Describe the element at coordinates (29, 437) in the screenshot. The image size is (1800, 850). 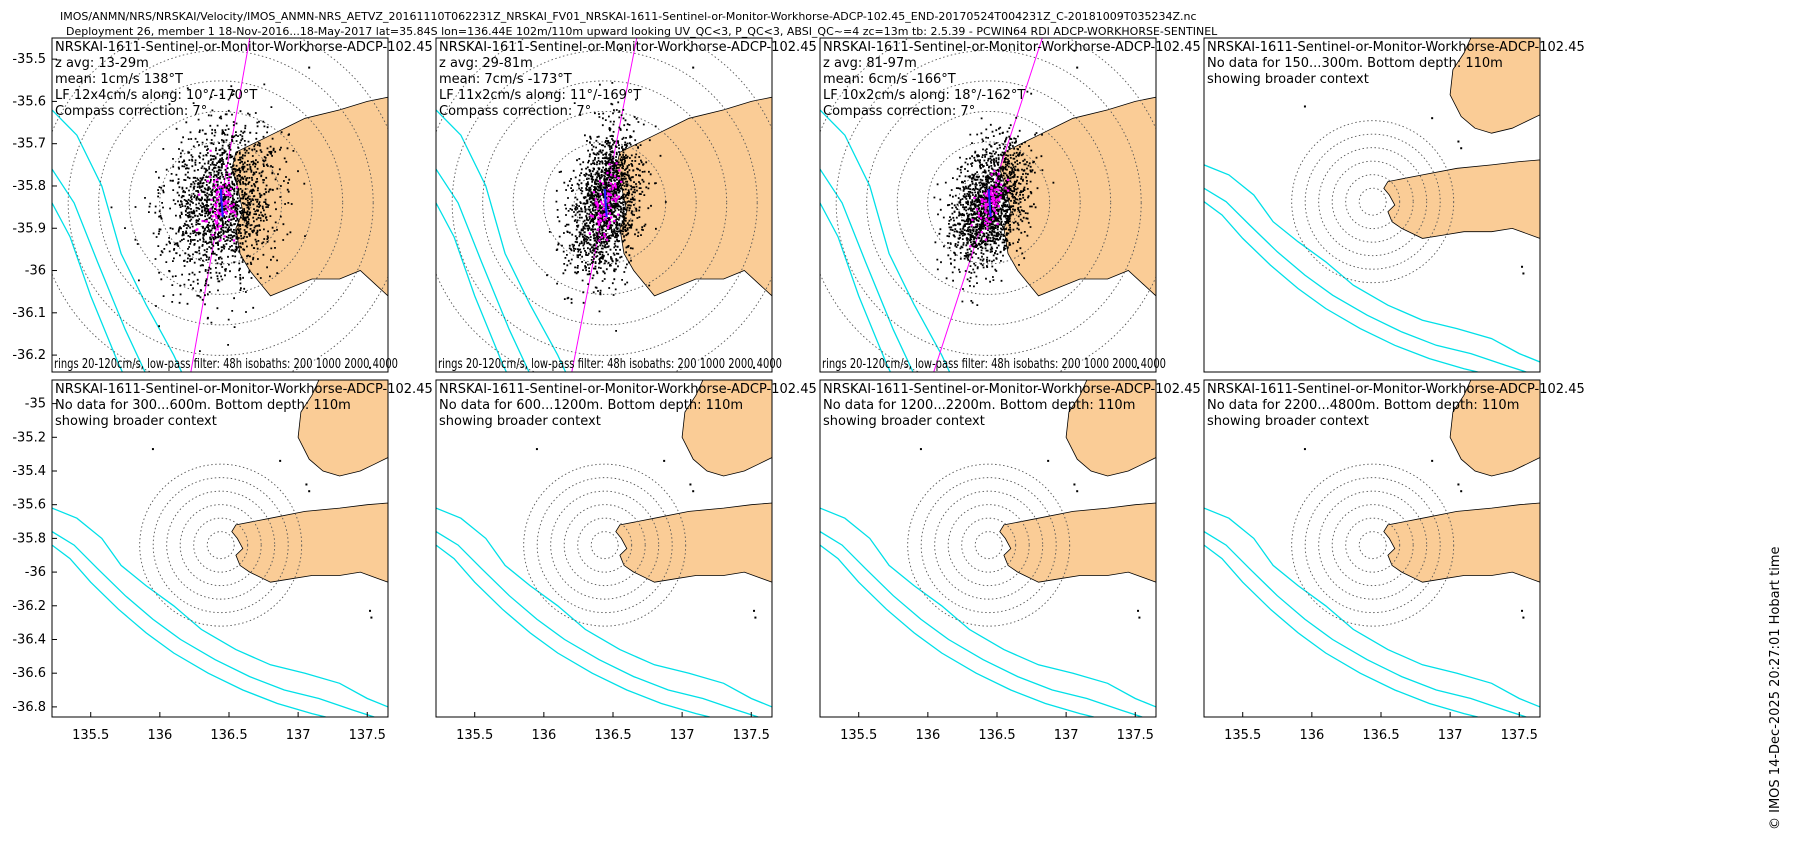
I see `y-tick-label: -35.2` at that location.